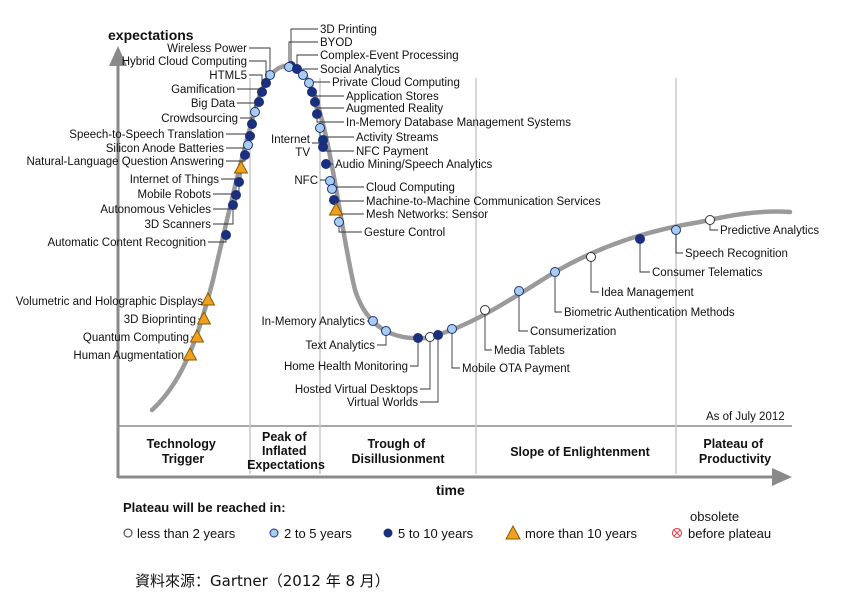 This screenshot has width=851, height=603. I want to click on technology-label: Audio Mining/Speech Analytics, so click(414, 165).